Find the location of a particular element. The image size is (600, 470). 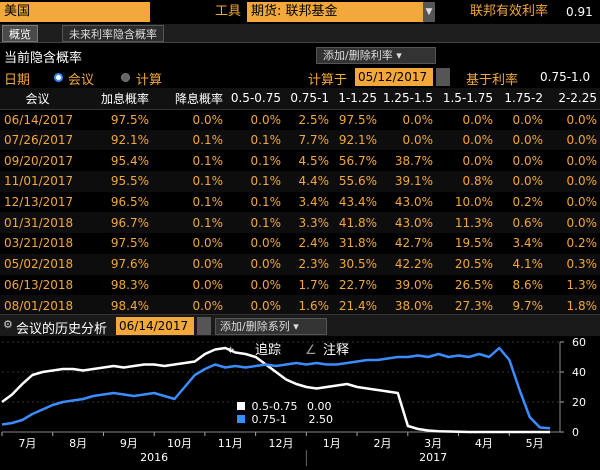

probability-cell: 0.2% is located at coordinates (573, 243).